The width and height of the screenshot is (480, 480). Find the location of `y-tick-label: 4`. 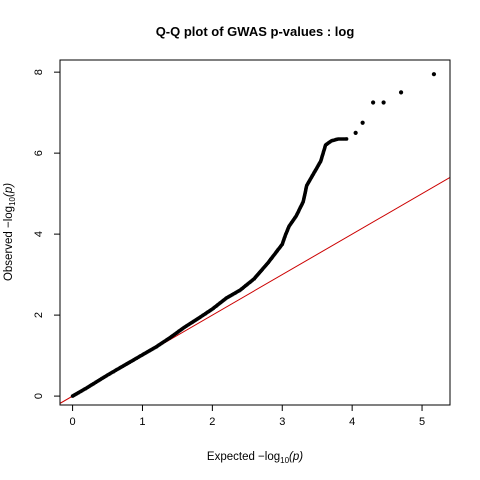

y-tick-label: 4 is located at coordinates (39, 234).